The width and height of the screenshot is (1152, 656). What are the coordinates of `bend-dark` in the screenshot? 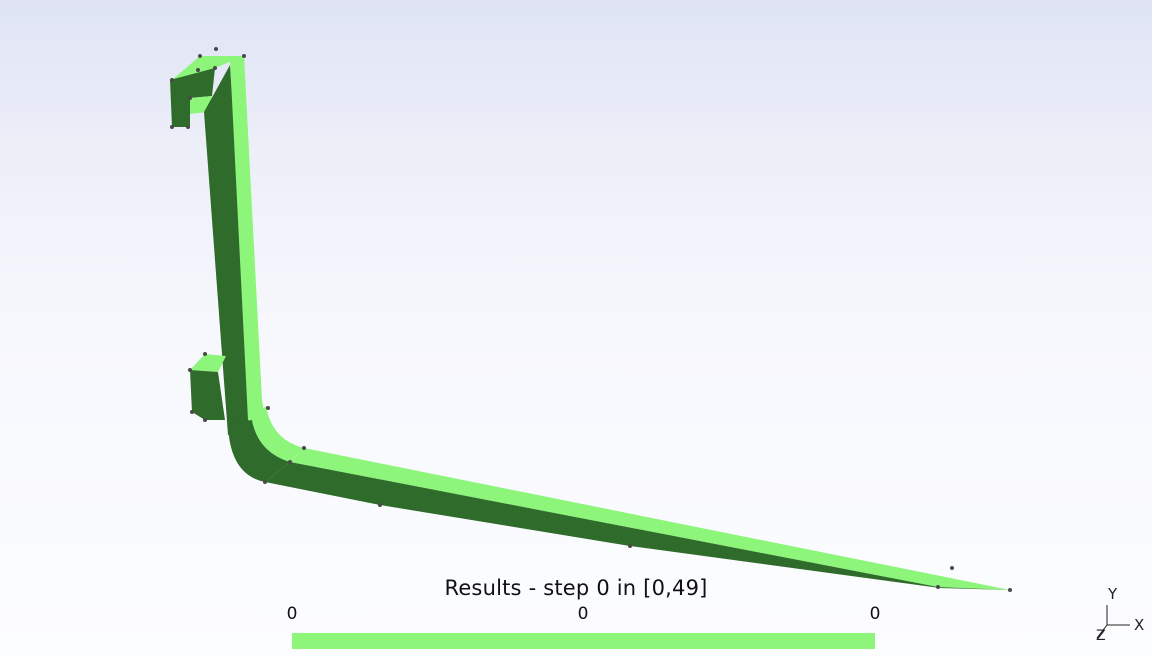 It's located at (259, 451).